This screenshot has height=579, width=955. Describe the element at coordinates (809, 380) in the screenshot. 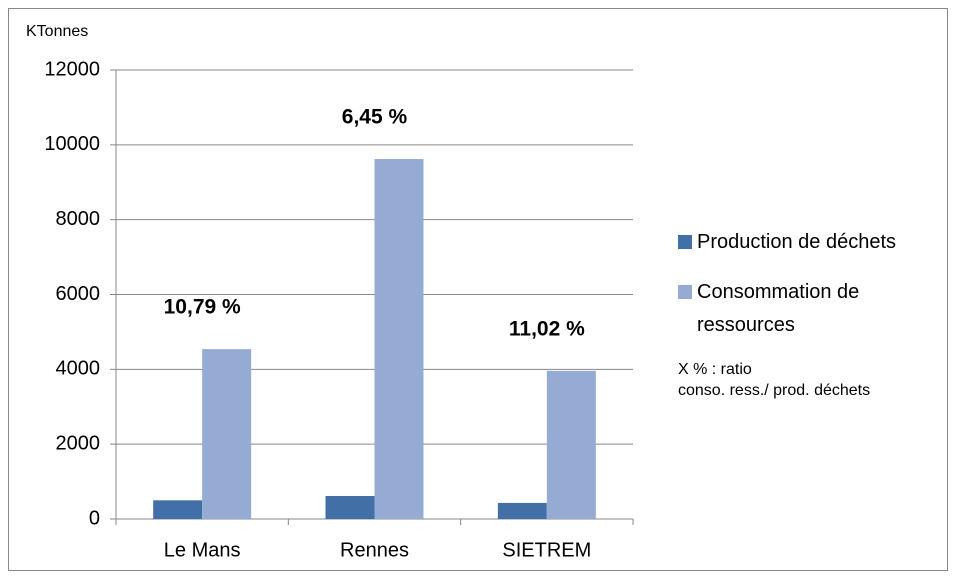

I see `note: X % : ratio conso. ress./ prod. déchets` at that location.